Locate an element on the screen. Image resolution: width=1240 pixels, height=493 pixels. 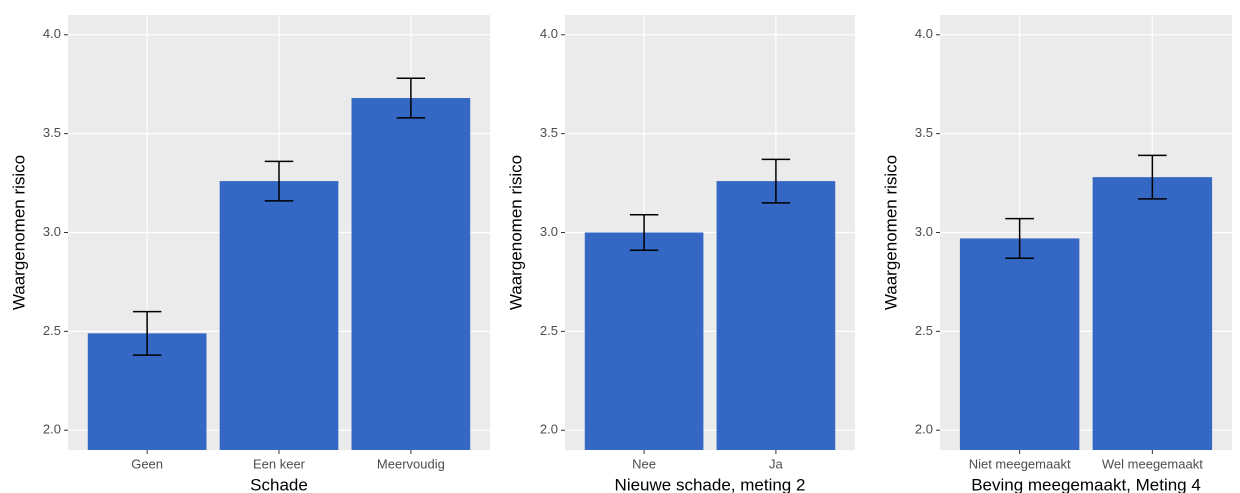
x-tick-label: Wel meegemaakt is located at coordinates (1152, 463).